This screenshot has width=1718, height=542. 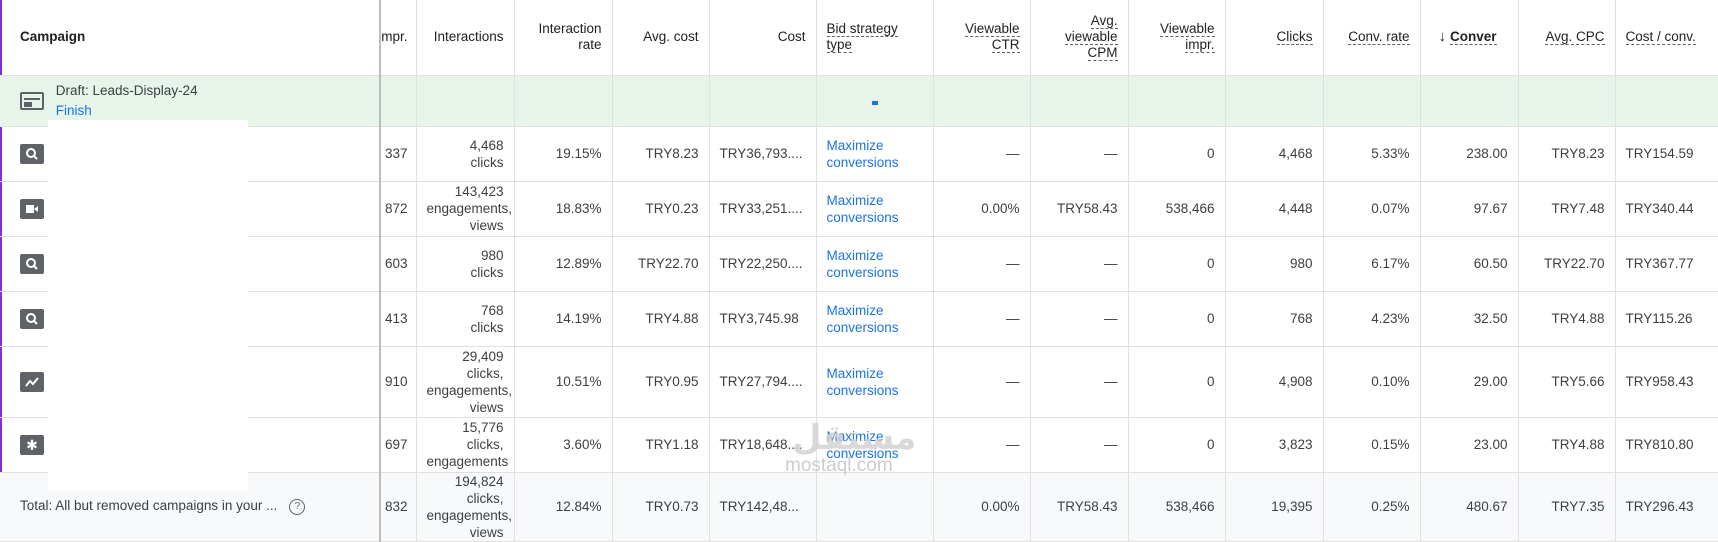 What do you see at coordinates (1567, 209) in the screenshot?
I see `cell-avg-cpc: TRY7.48` at bounding box center [1567, 209].